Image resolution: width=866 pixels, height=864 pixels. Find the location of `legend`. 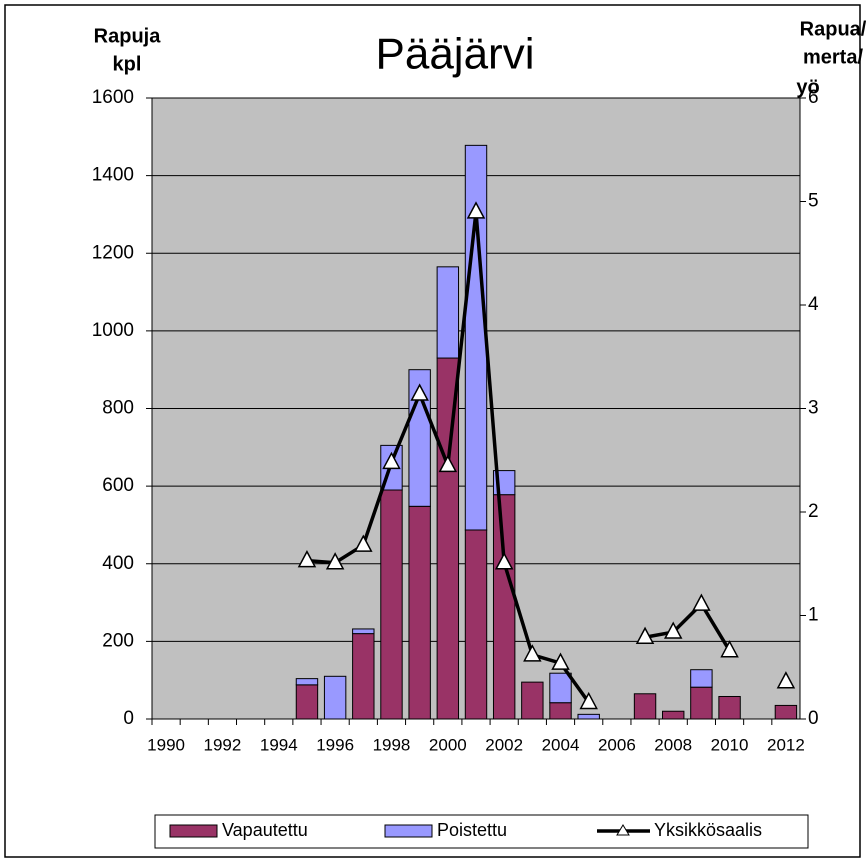

legend is located at coordinates (481, 831).